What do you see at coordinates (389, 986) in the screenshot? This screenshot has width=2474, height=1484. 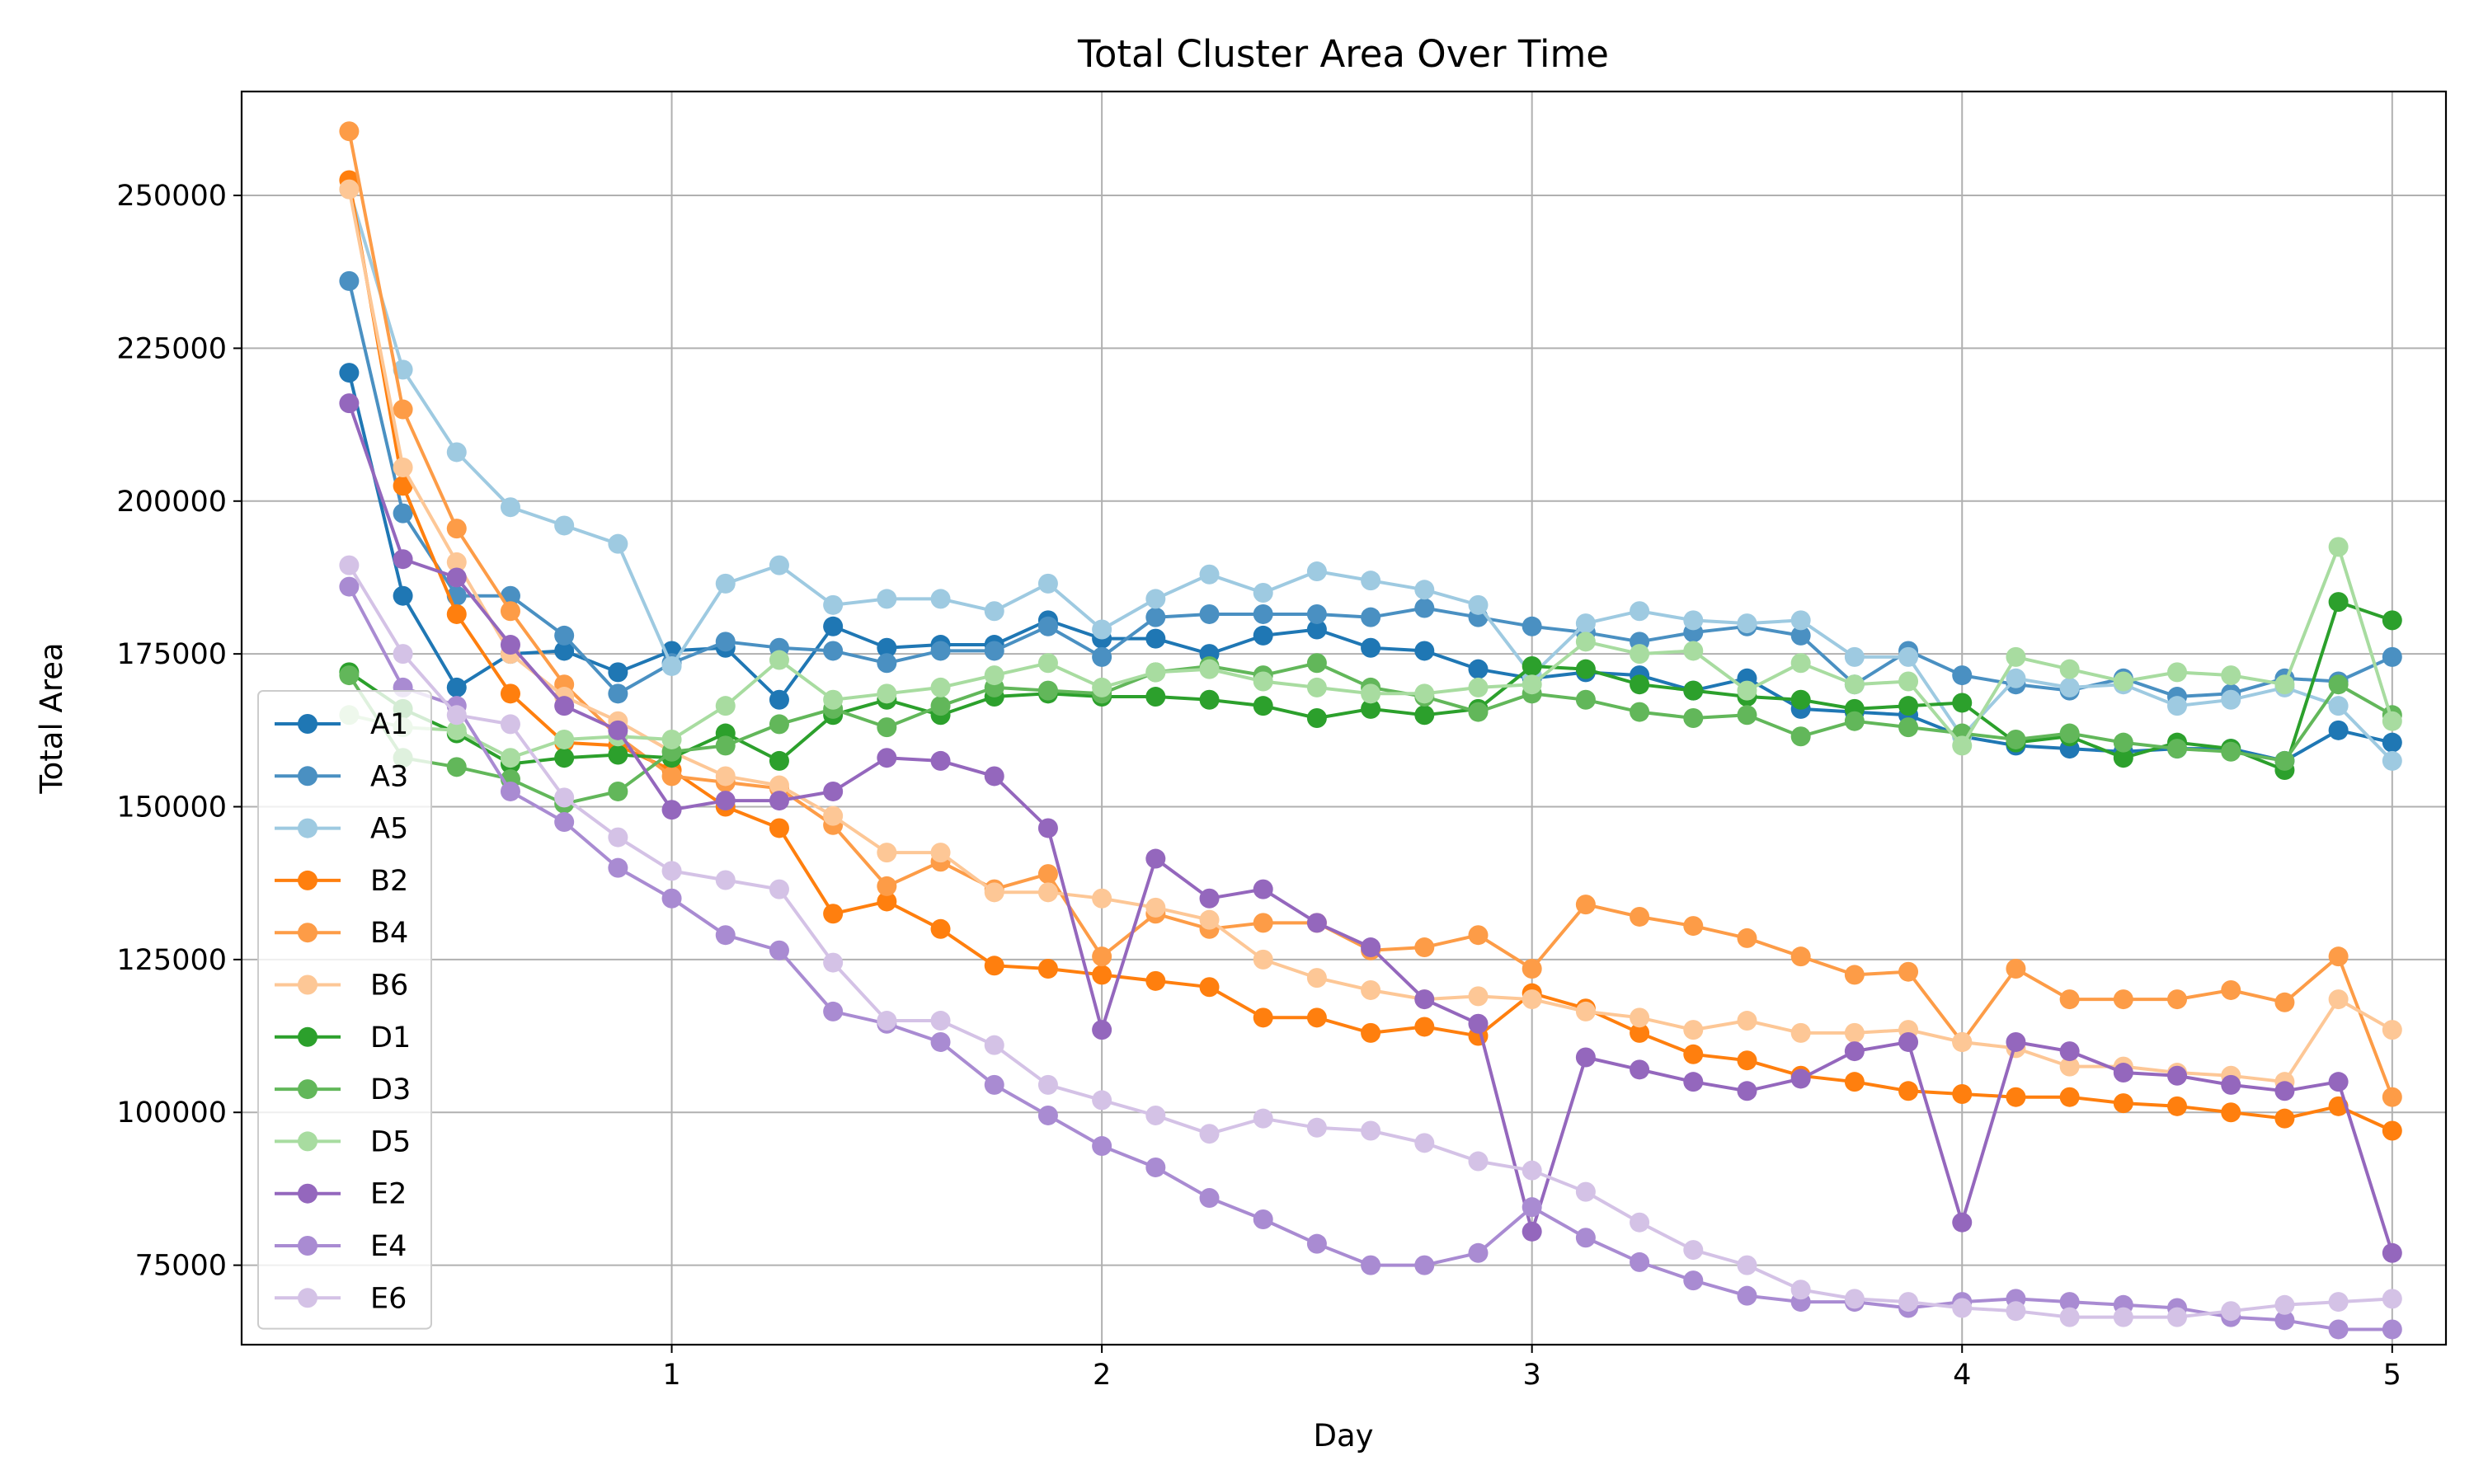 I see `legend-label: B6` at bounding box center [389, 986].